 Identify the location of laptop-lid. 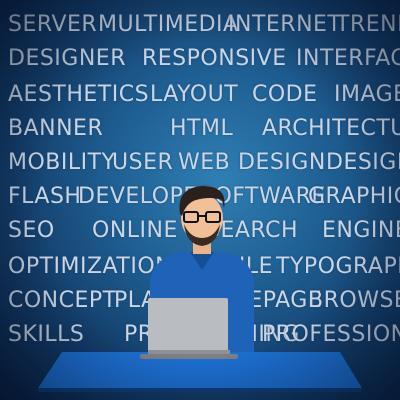
(188, 326).